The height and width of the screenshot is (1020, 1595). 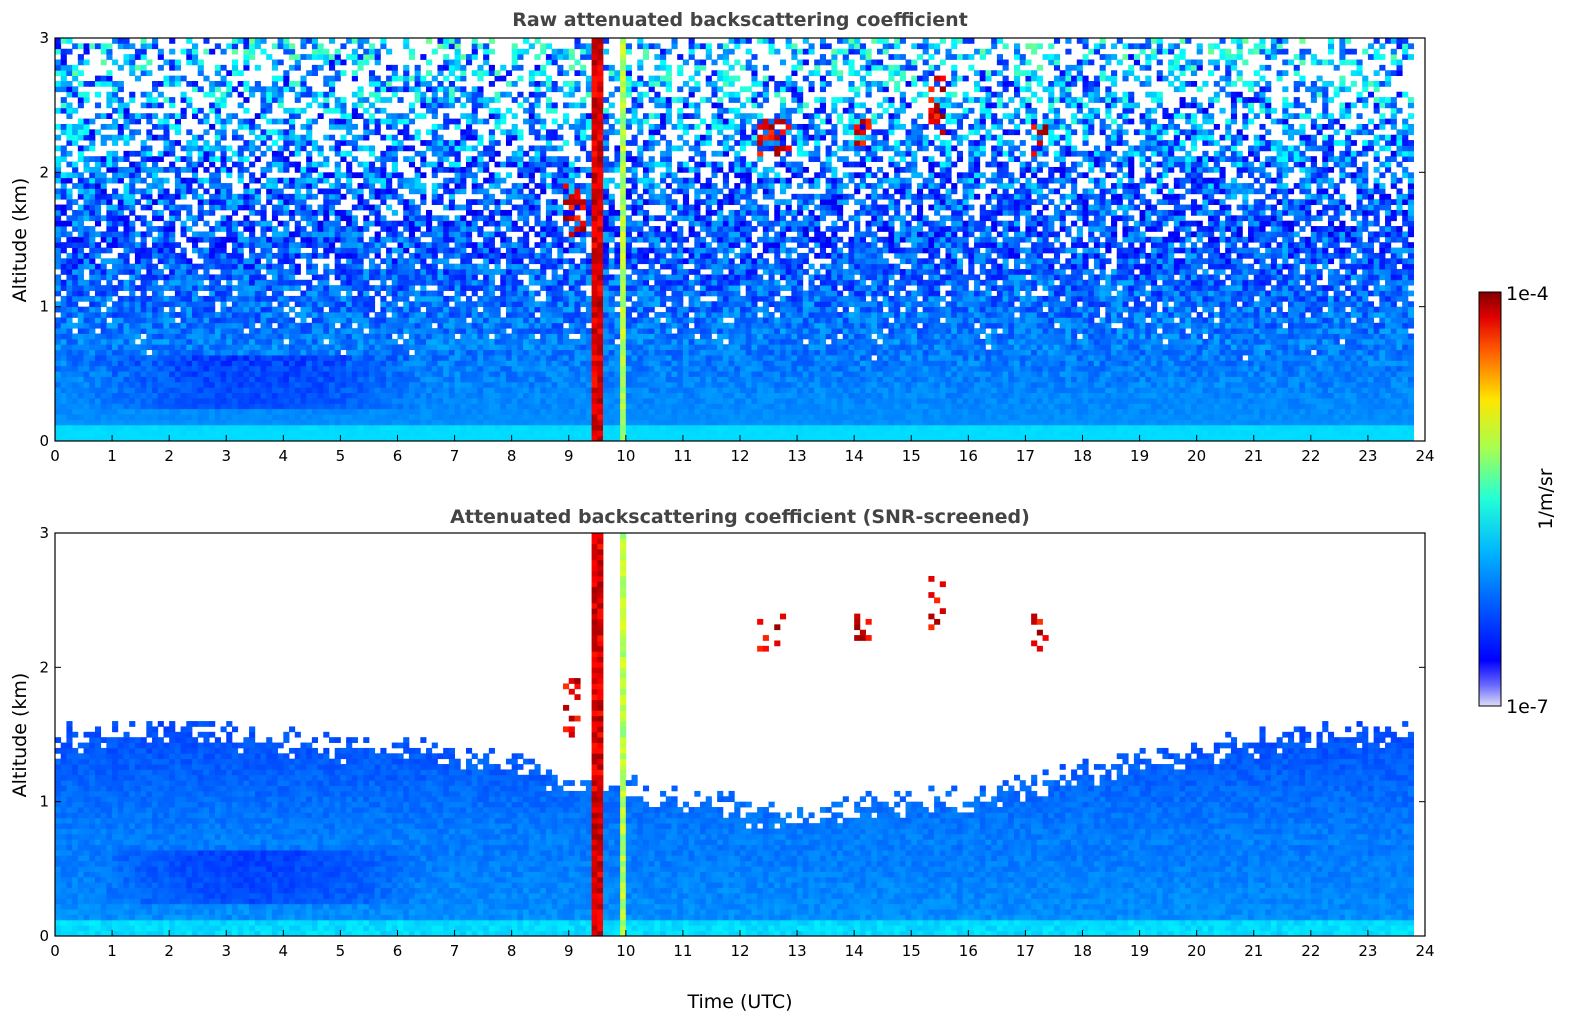 I want to click on x-axis-label: Time (UTC), so click(x=739, y=1002).